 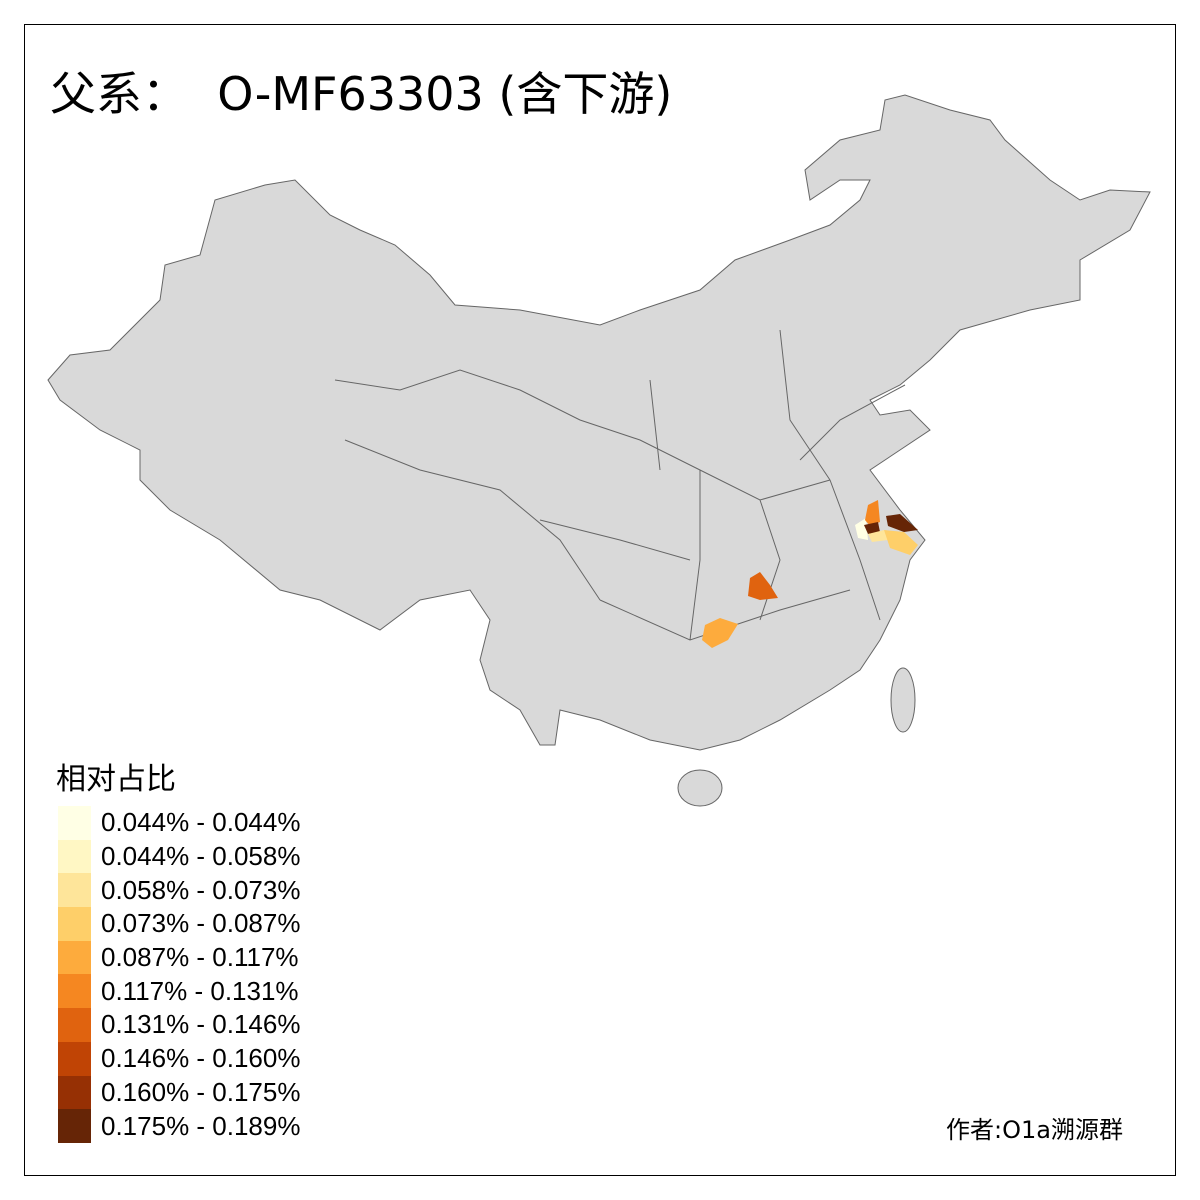 I want to click on hainan-island, so click(x=700, y=788).